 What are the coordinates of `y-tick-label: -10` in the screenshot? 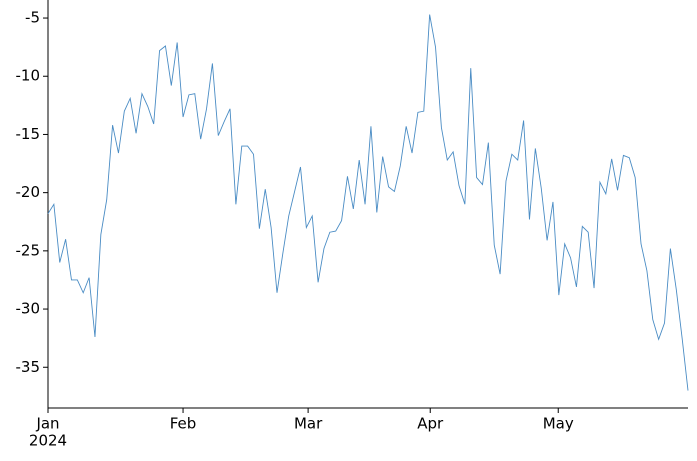 It's located at (28, 76).